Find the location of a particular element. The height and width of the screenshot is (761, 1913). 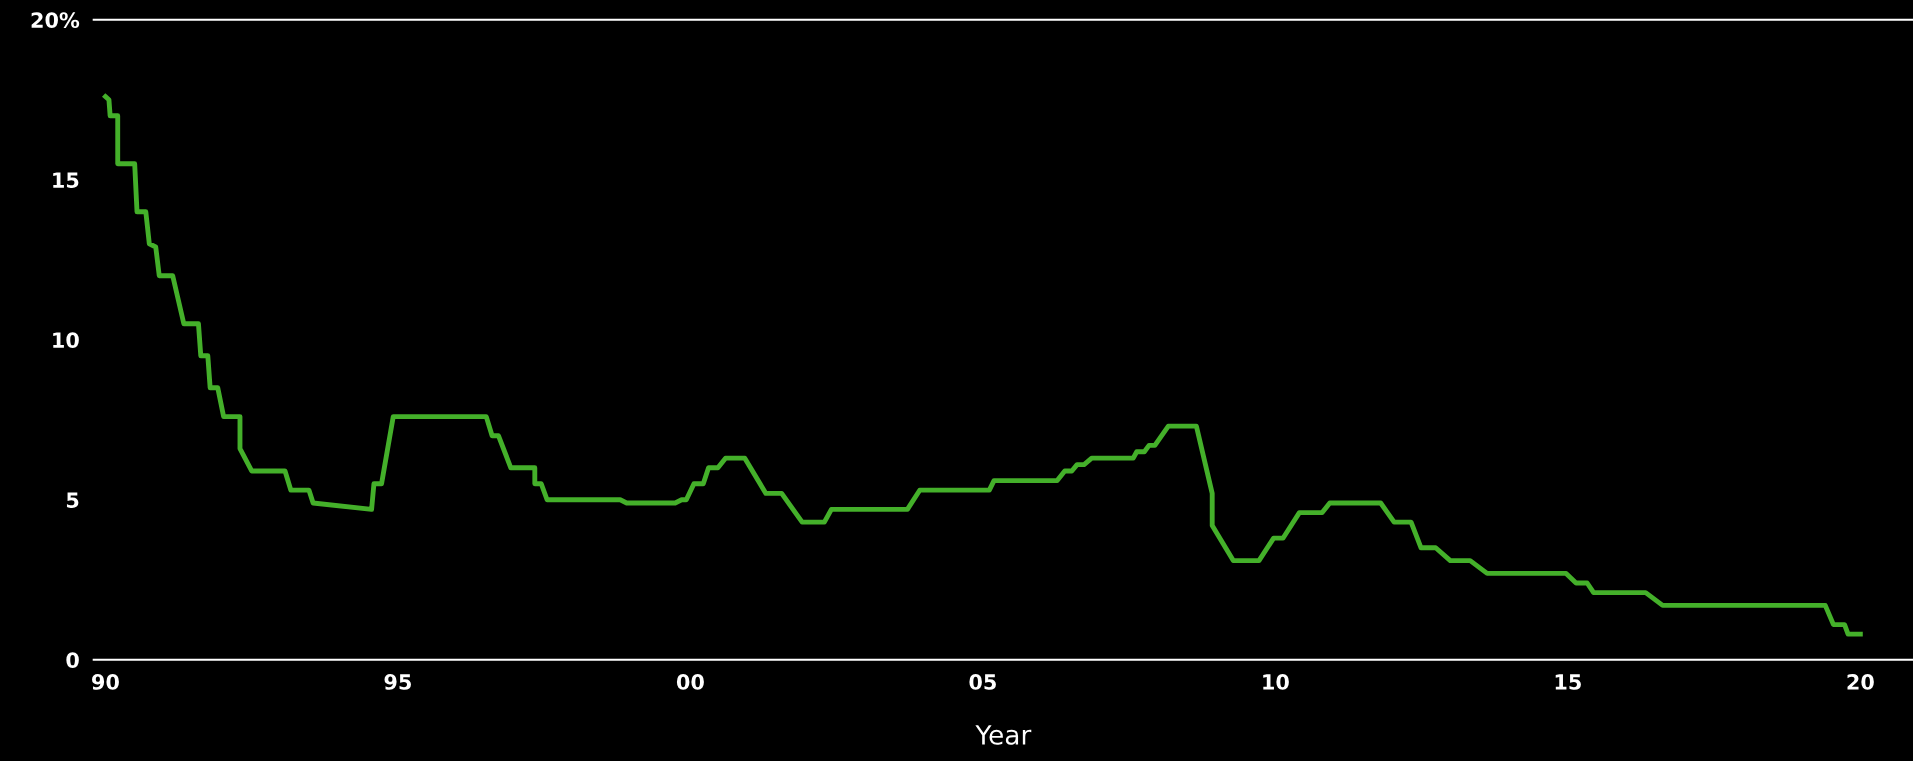

x-tick-label: 20 is located at coordinates (1860, 682).